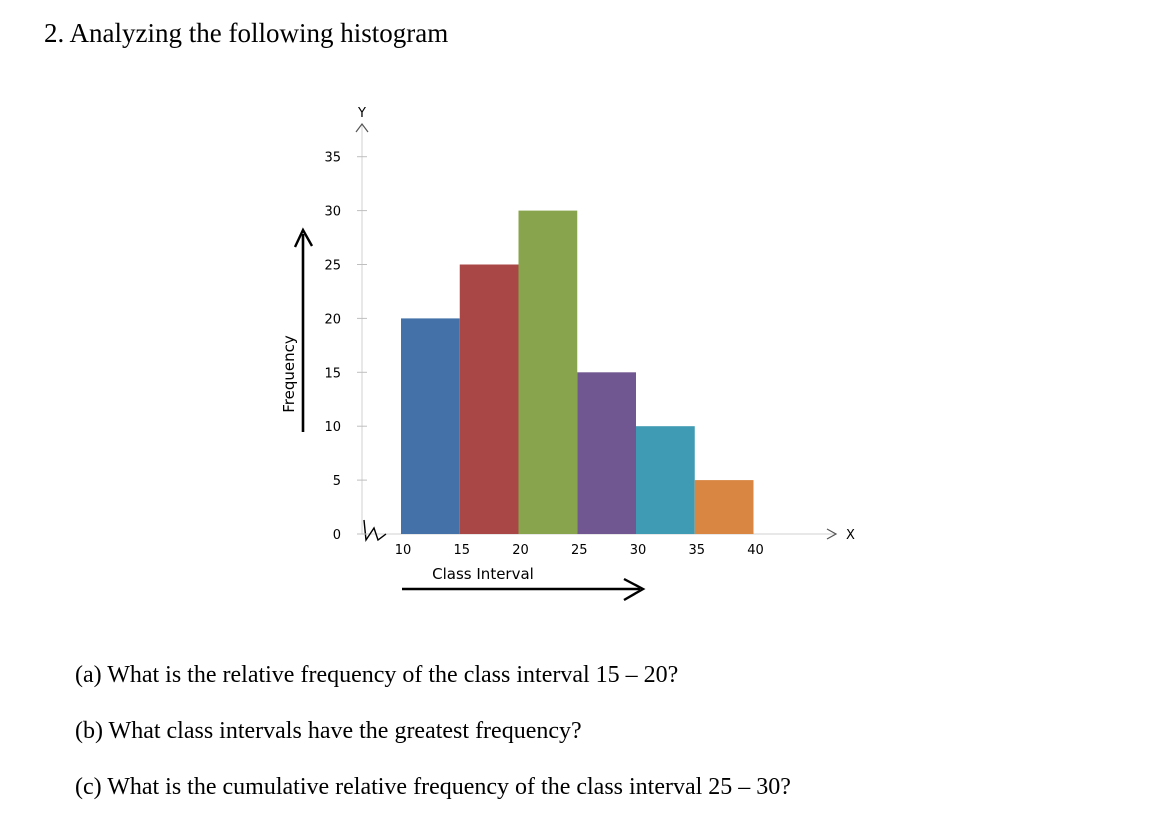  What do you see at coordinates (246, 33) in the screenshot?
I see `question-title: 2. Analyzing the following histogram` at bounding box center [246, 33].